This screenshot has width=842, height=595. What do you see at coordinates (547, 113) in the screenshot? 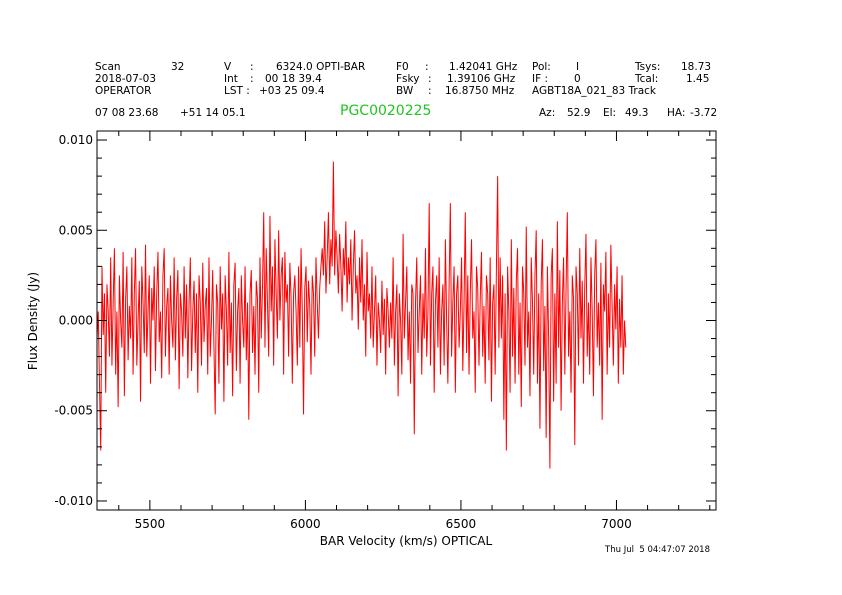
I see `az-label: Az:` at bounding box center [547, 113].